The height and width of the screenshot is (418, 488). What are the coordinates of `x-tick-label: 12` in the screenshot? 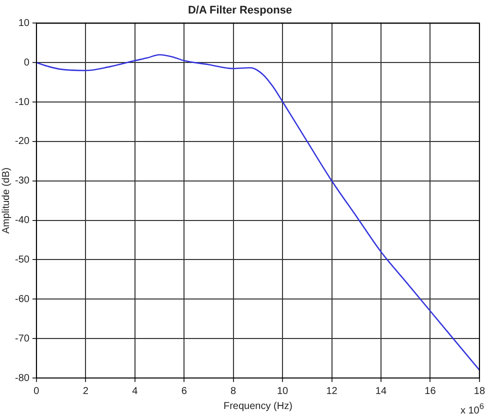 It's located at (332, 391).